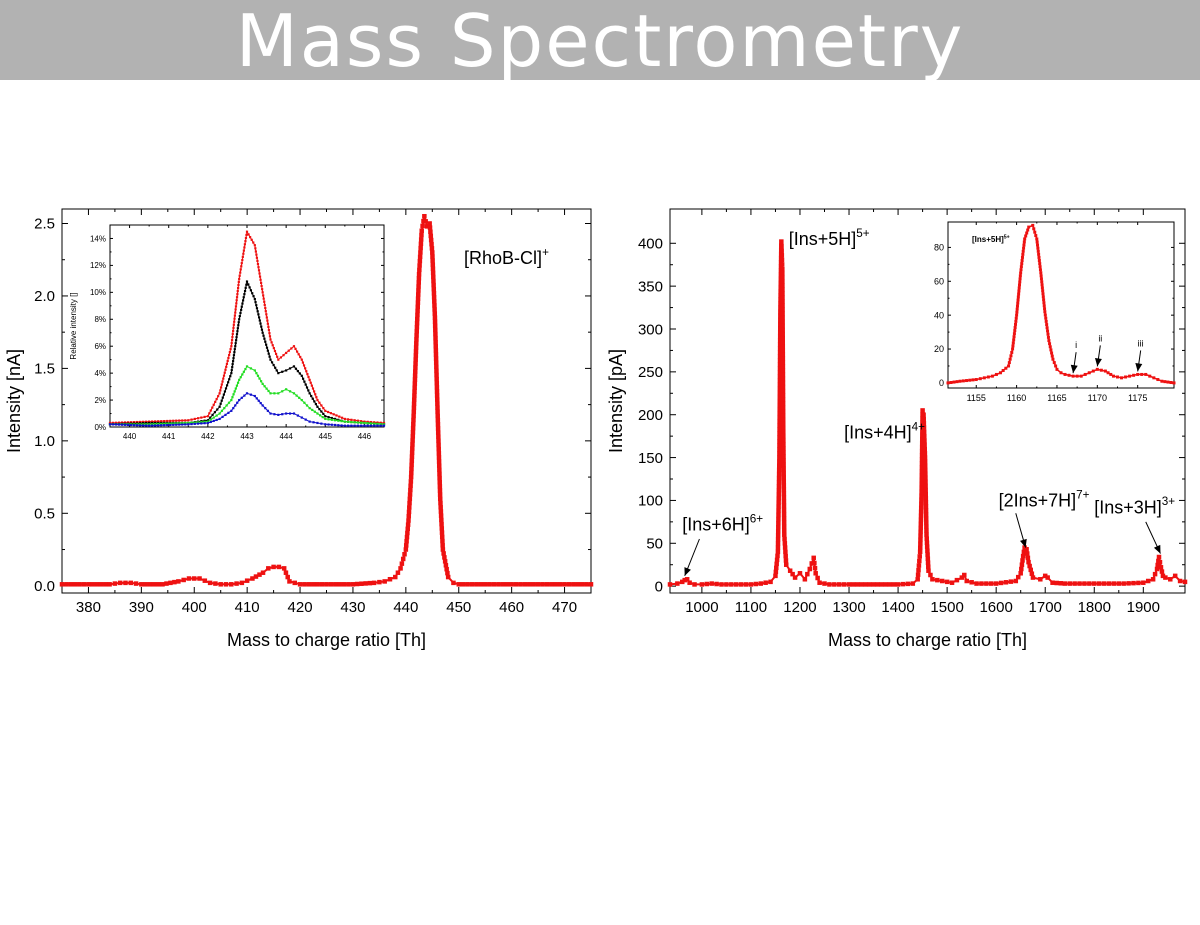 The width and height of the screenshot is (1200, 925). I want to click on left-inset-y-tick-label: 12%, so click(98, 265).